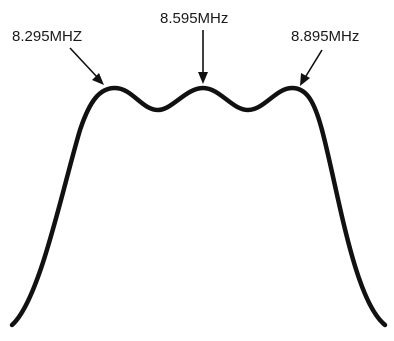  I want to click on center-peak-label: 8.595MHz, so click(194, 18).